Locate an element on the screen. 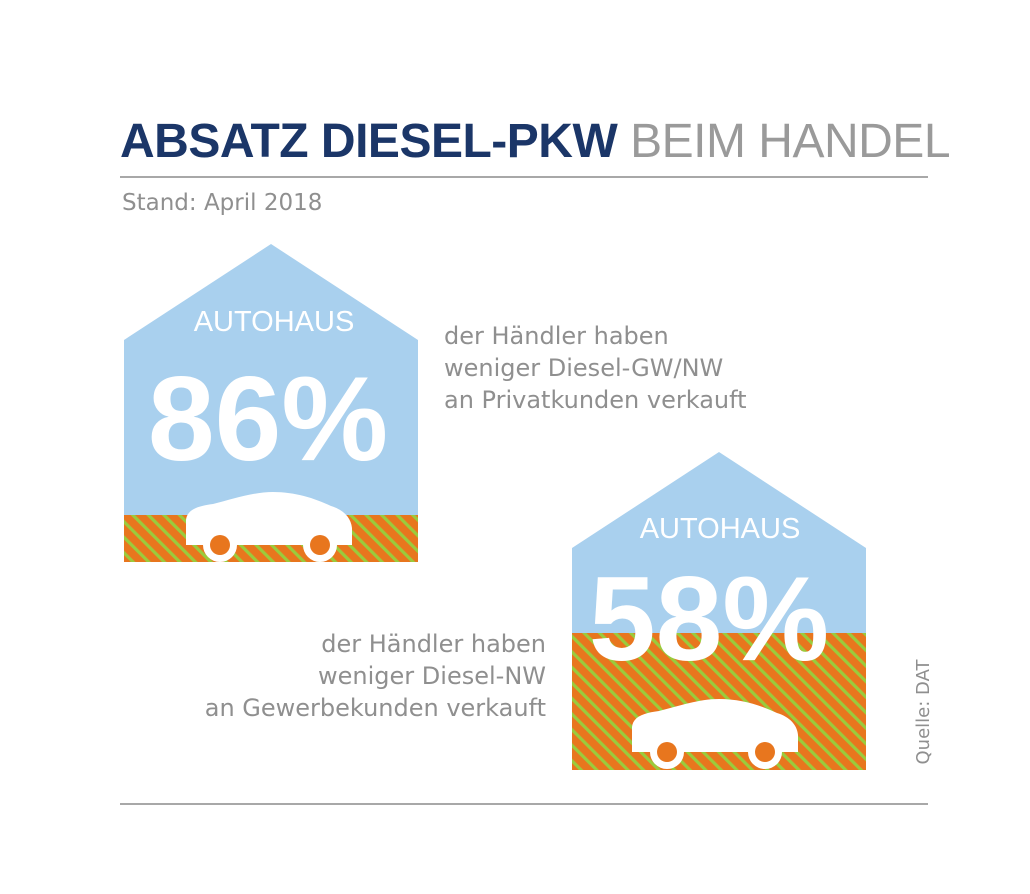 This screenshot has height=894, width=1030. top-divider is located at coordinates (524, 177).